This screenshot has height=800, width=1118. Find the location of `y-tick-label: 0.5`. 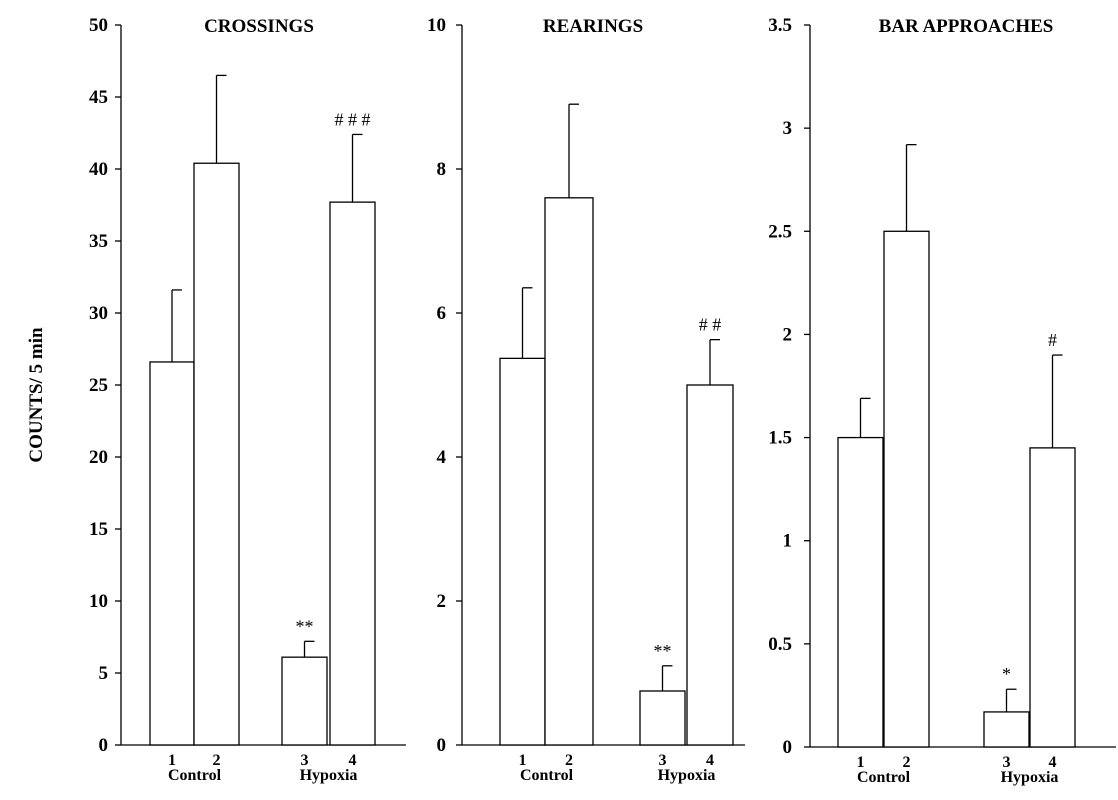

y-tick-label: 0.5 is located at coordinates (780, 644).